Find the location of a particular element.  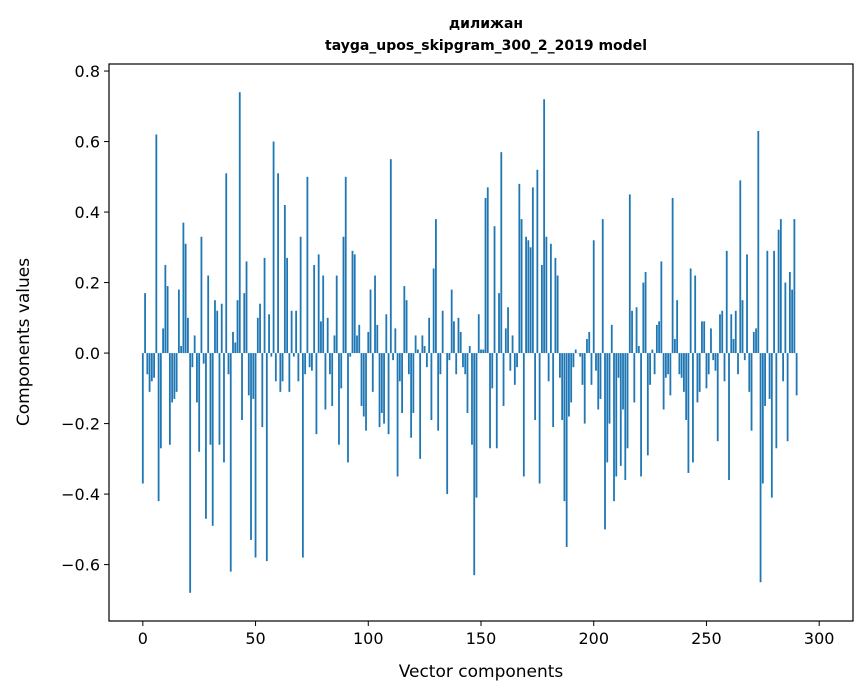

y-axis-ticks: −0.6−0.4−0.20.00.20.40.60.8 is located at coordinates (85, 318).